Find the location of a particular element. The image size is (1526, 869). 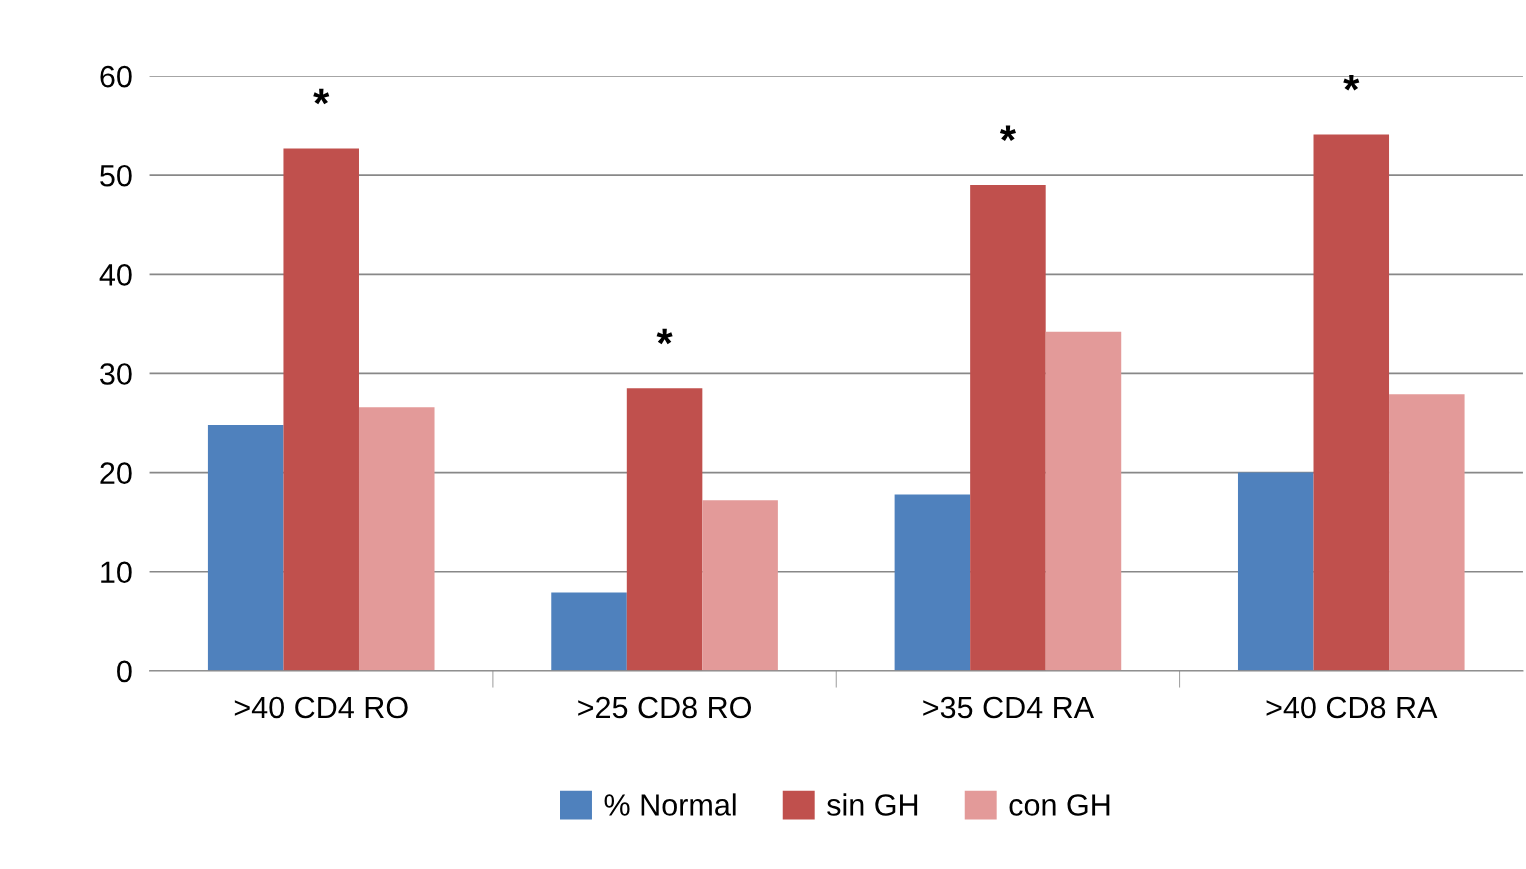

y-tick-label: 10 is located at coordinates (116, 572).